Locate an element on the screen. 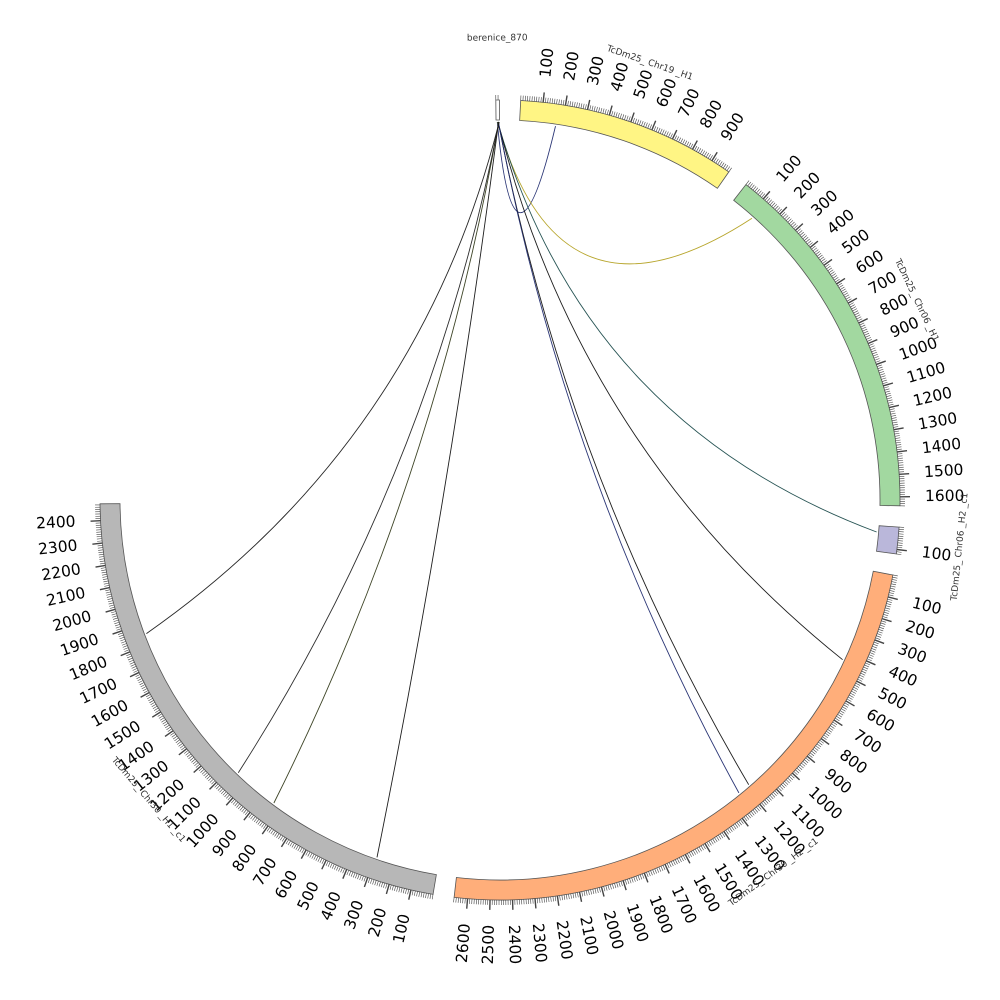 This screenshot has height=1000, width=1000. tick-label: 1200 is located at coordinates (932, 396).